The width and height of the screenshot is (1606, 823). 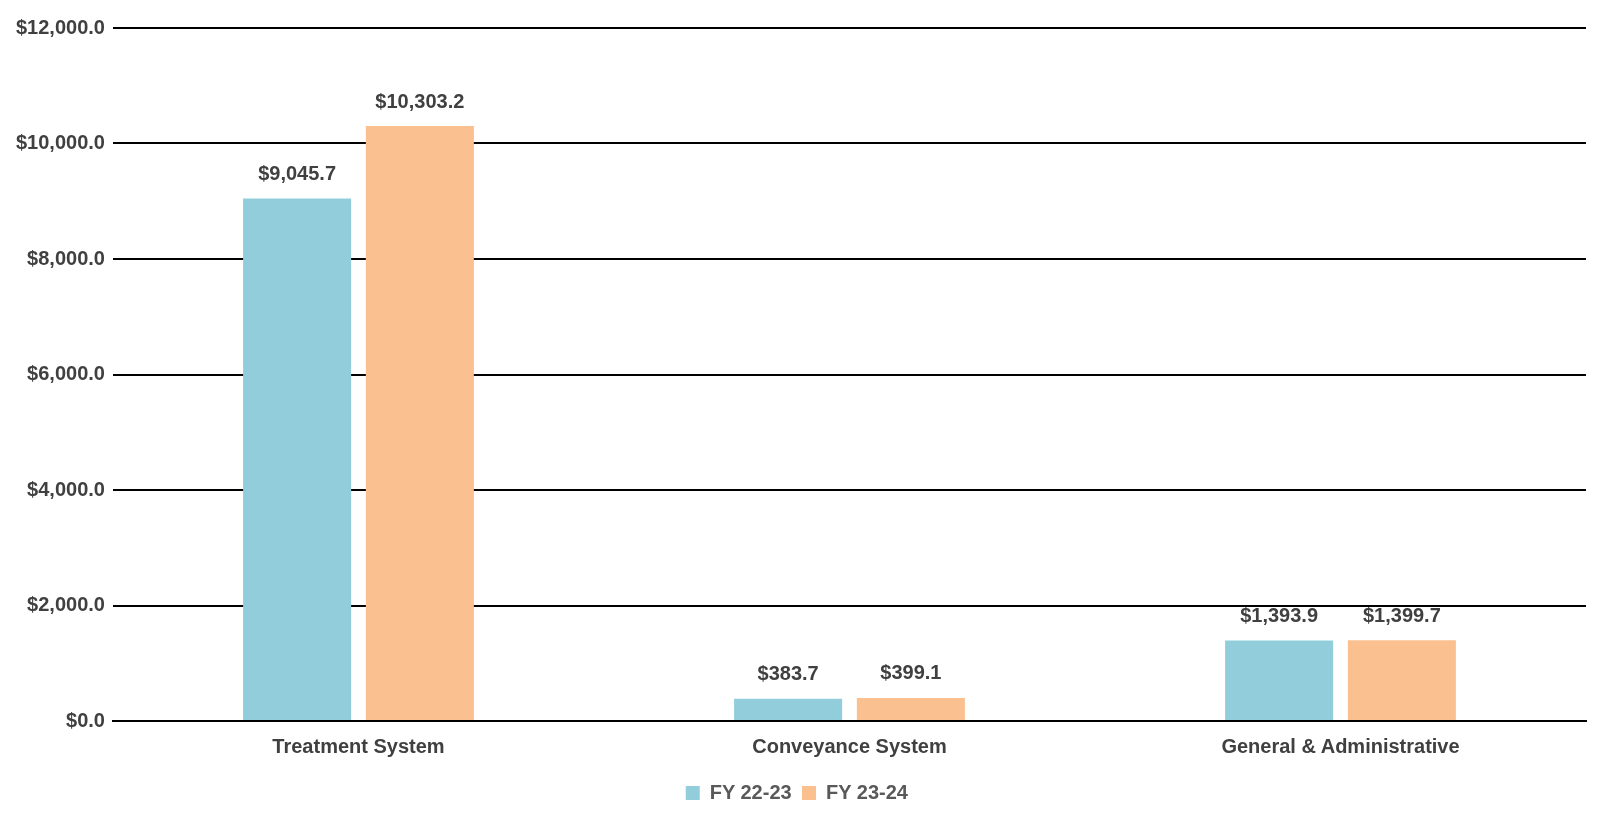 I want to click on x-tick-label: General & Administrative, so click(x=1340, y=745).